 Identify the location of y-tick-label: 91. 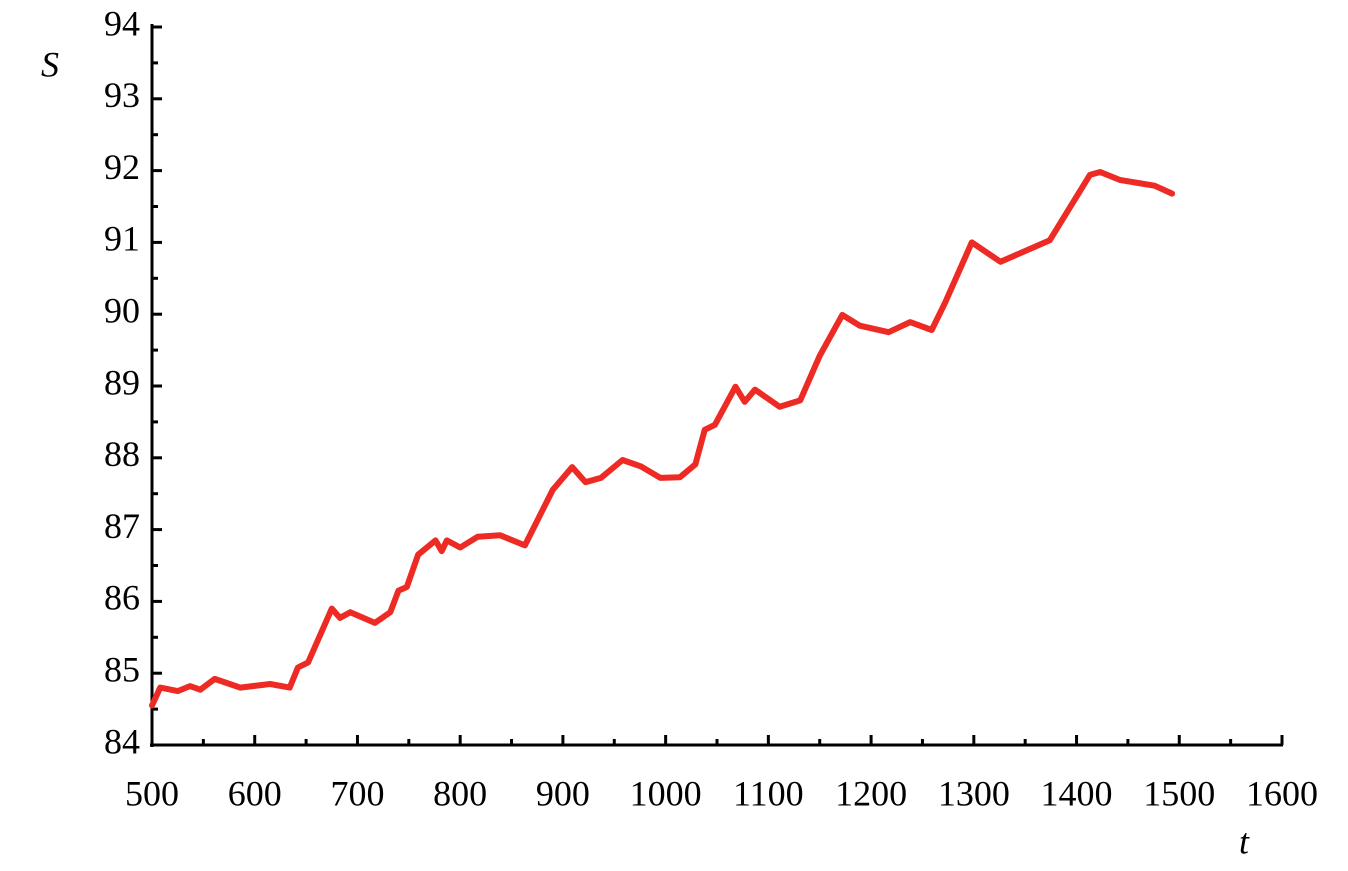
(122, 239).